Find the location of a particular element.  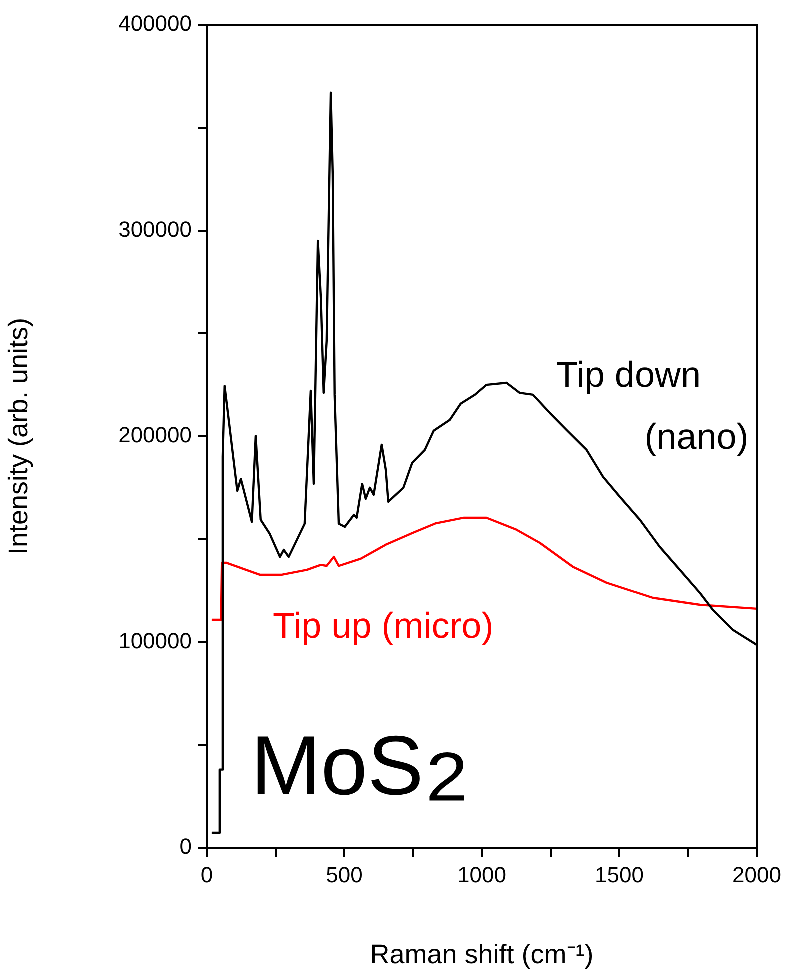

x-axis-title: Raman shift (cm⁻¹) is located at coordinates (482, 954).